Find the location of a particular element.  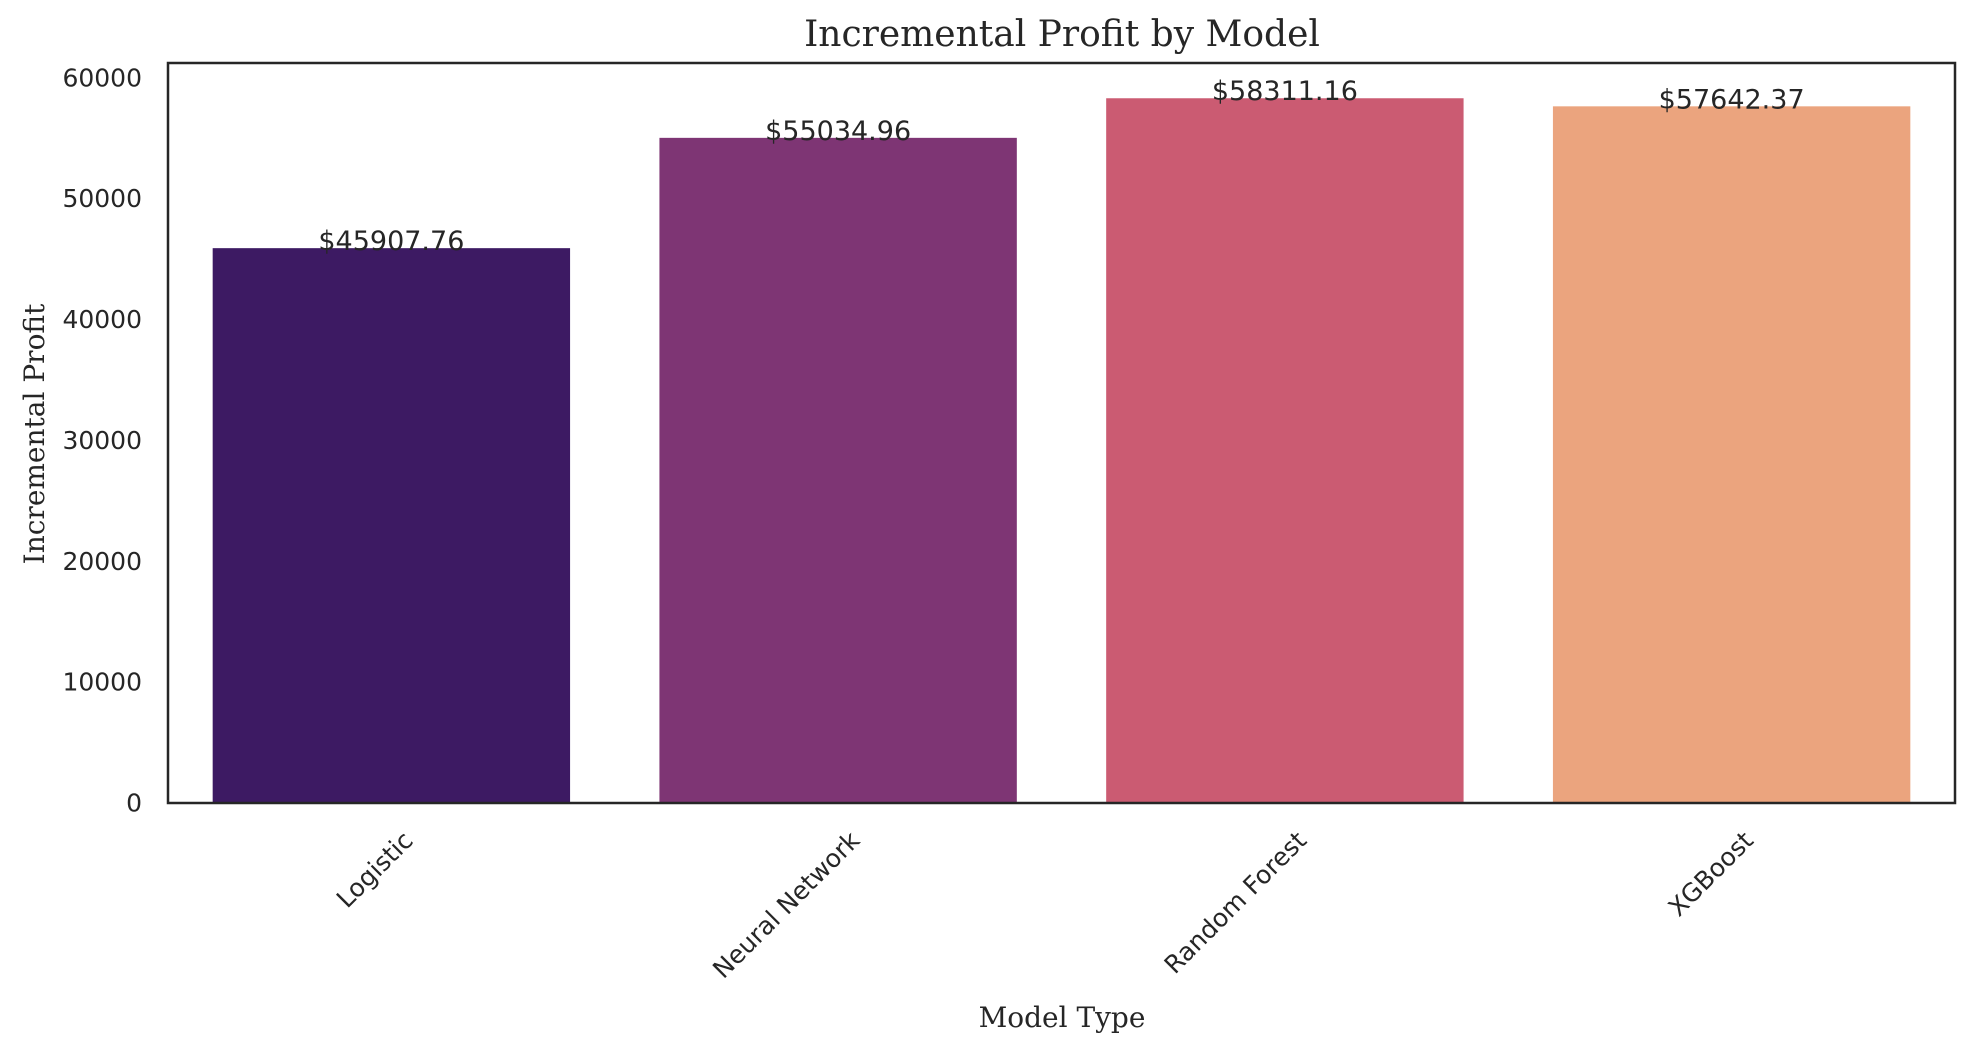

bar-neural-network is located at coordinates (838, 470).